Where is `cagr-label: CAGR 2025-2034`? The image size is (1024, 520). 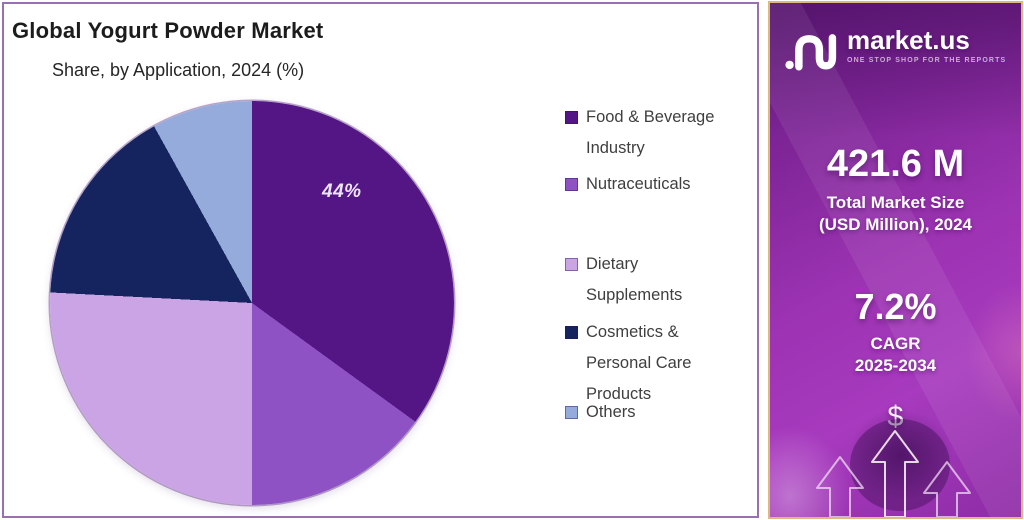 cagr-label: CAGR 2025-2034 is located at coordinates (895, 355).